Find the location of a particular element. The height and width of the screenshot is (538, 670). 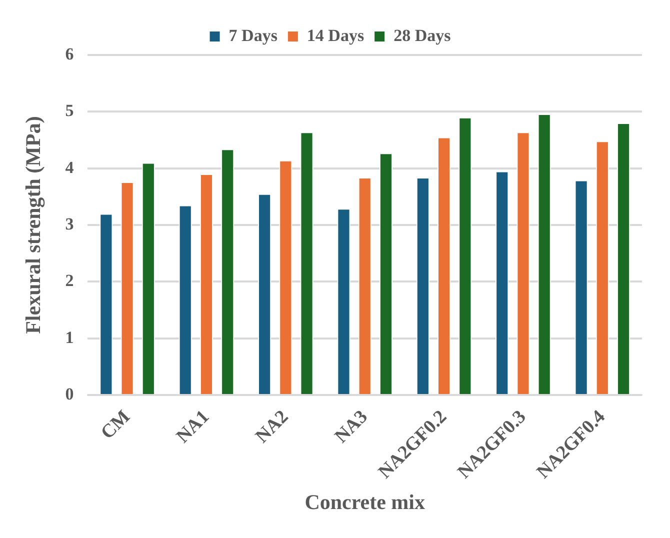

y-tick-label: 5 is located at coordinates (69, 110).